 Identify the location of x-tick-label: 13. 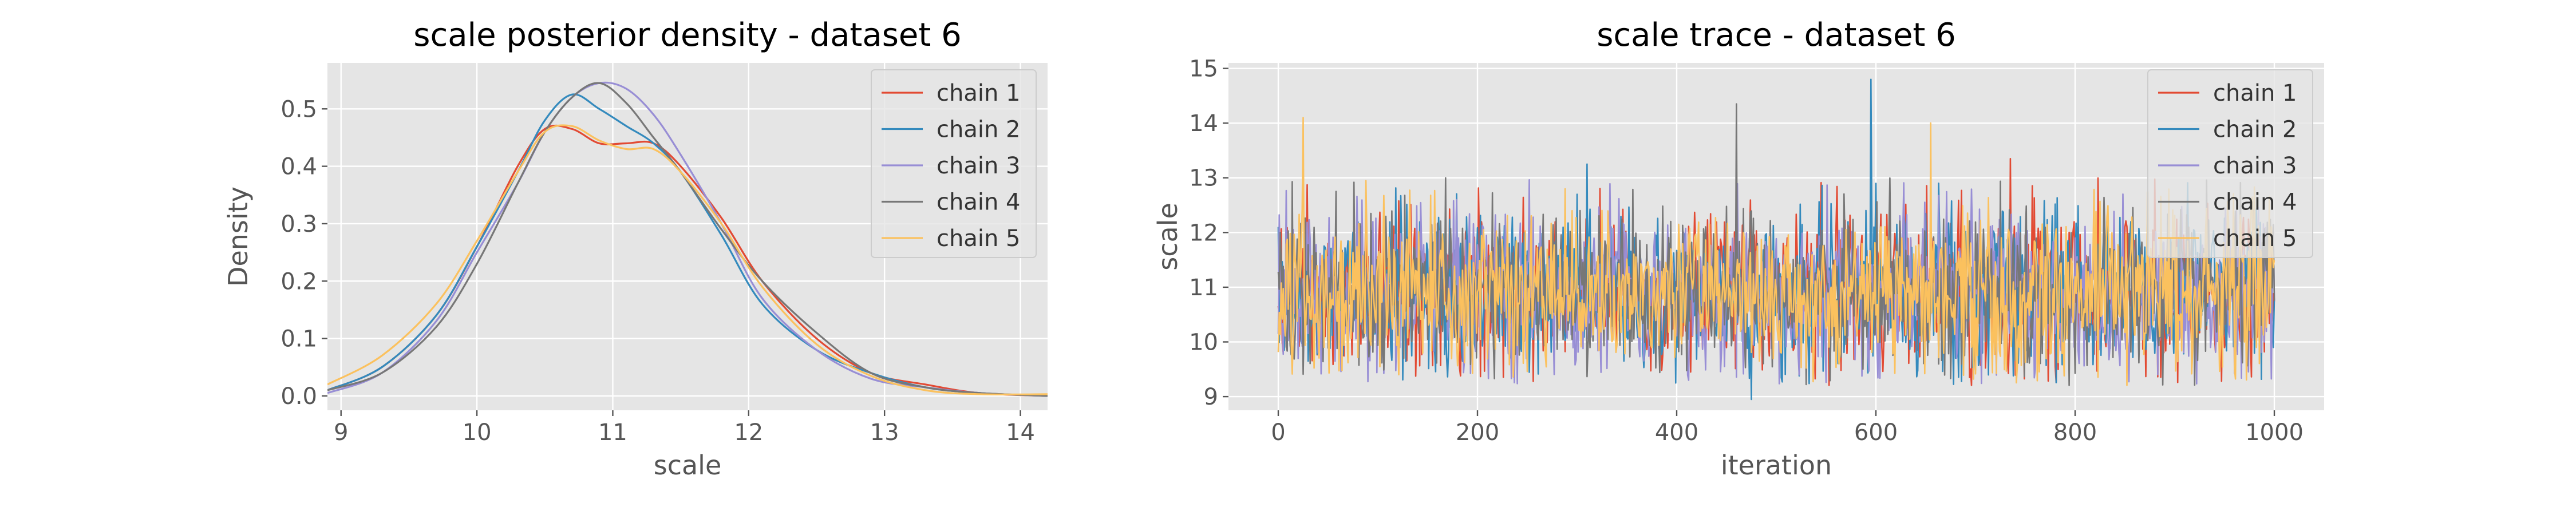
(884, 432).